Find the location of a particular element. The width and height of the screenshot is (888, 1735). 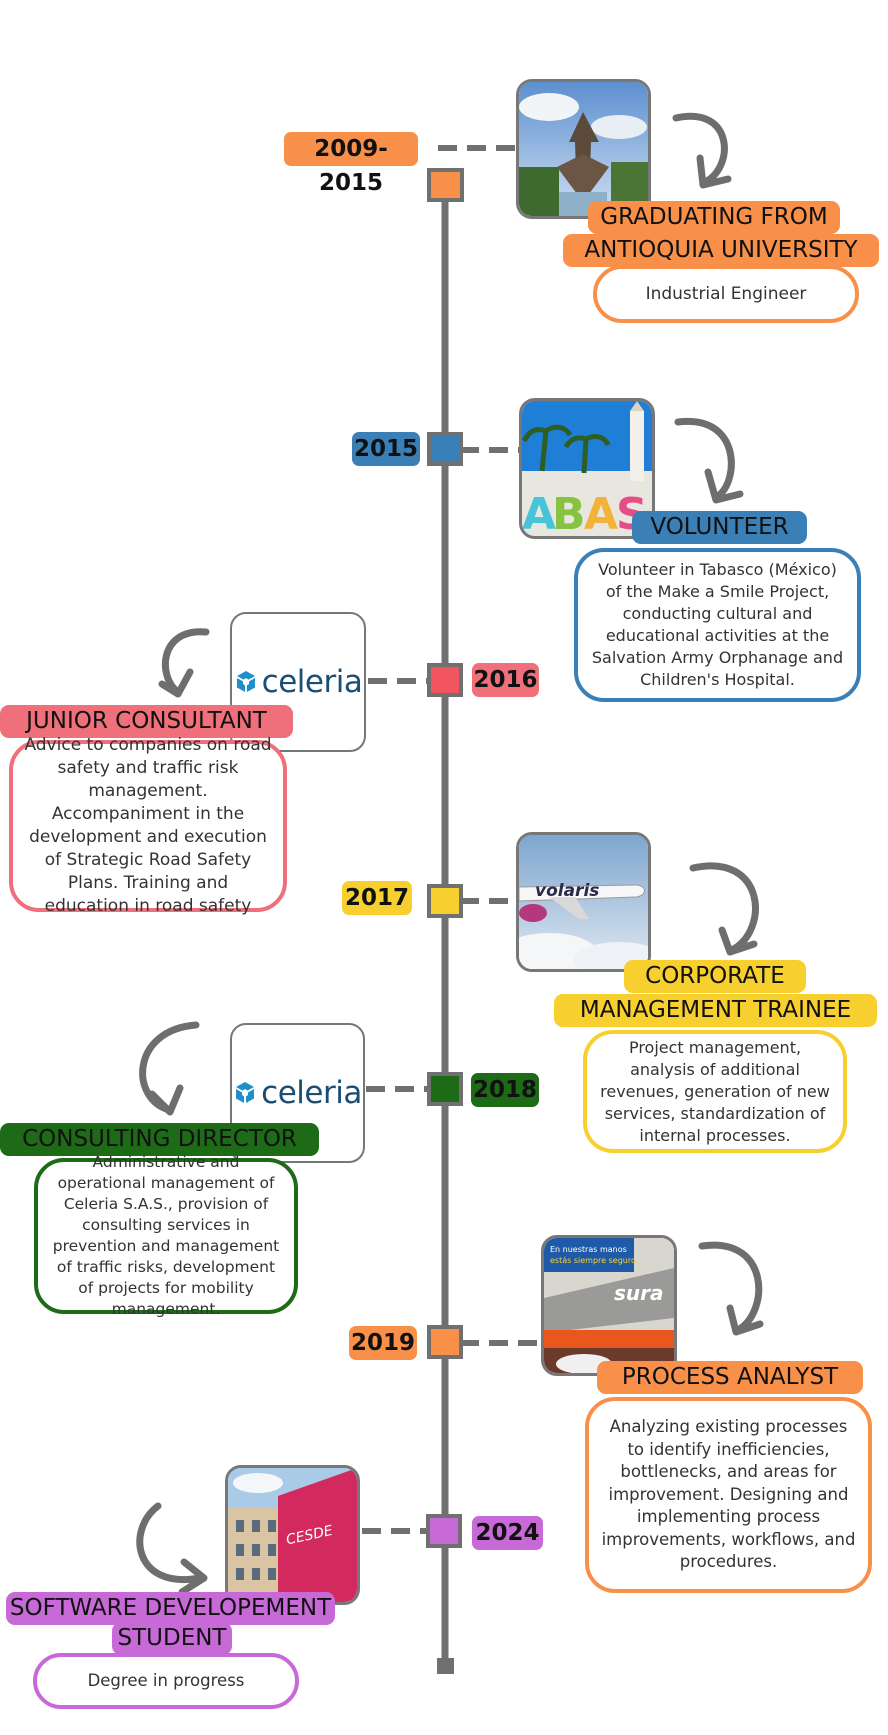

marker-2018 is located at coordinates (445, 1089).